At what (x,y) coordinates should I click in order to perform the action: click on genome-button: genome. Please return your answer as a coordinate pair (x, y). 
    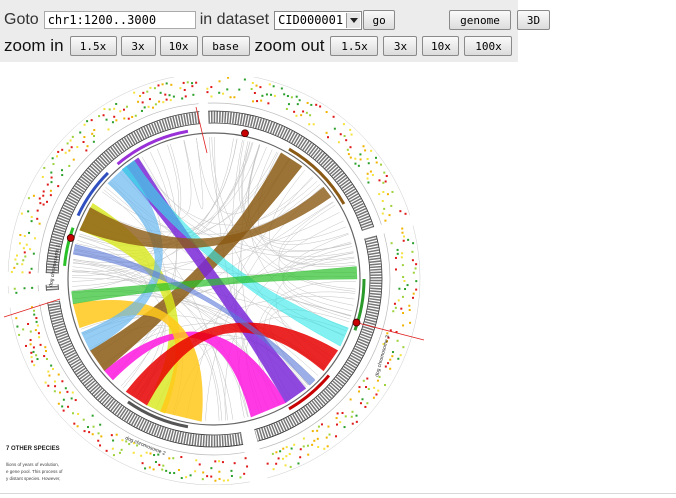
    Looking at the image, I should click on (480, 20).